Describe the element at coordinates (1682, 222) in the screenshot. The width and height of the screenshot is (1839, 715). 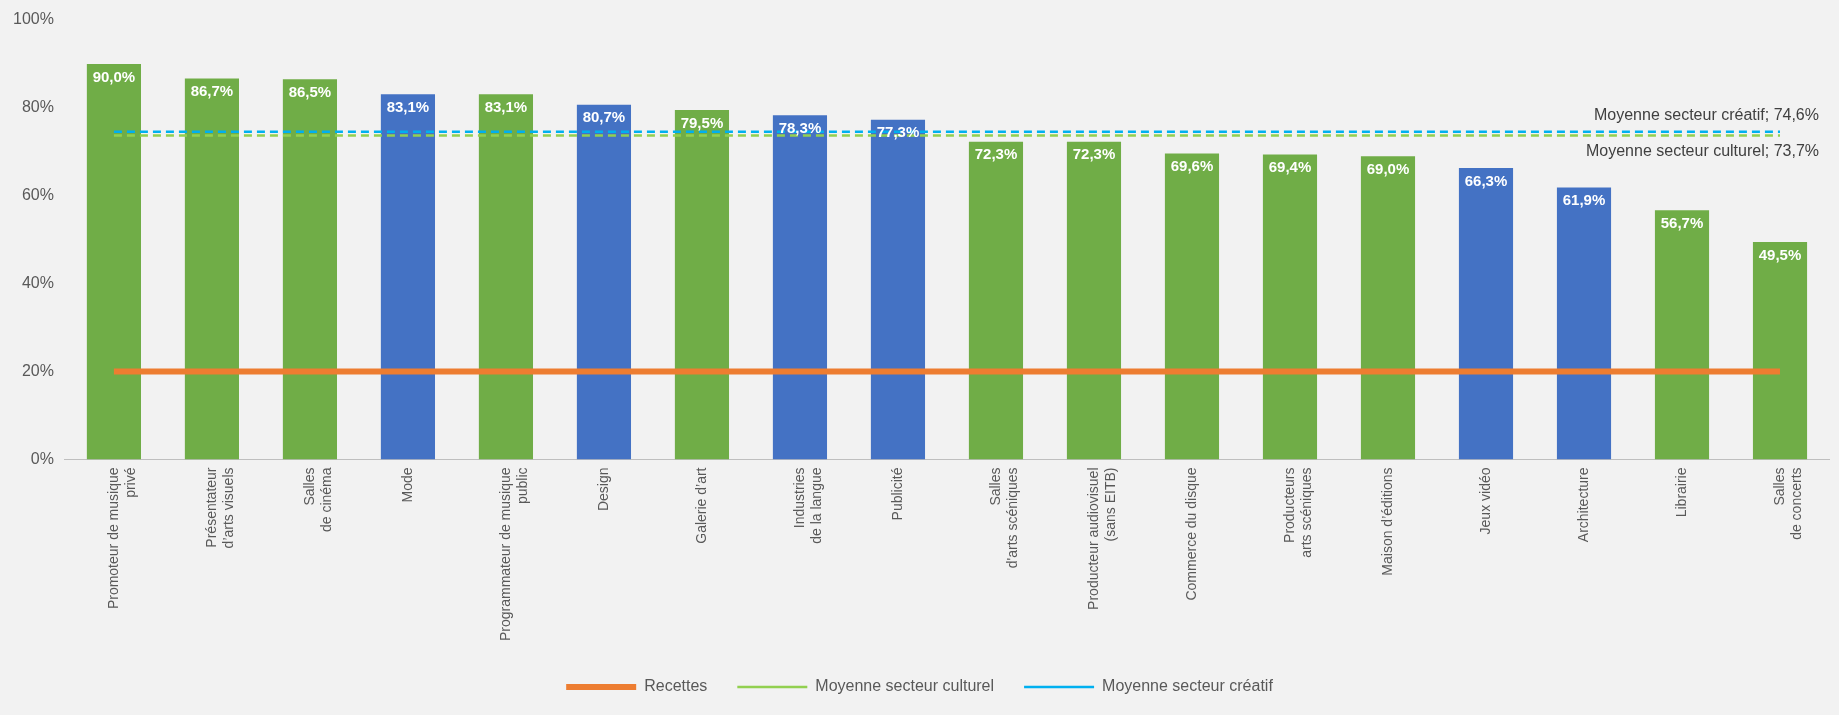
I see `data-label: 56,7%` at that location.